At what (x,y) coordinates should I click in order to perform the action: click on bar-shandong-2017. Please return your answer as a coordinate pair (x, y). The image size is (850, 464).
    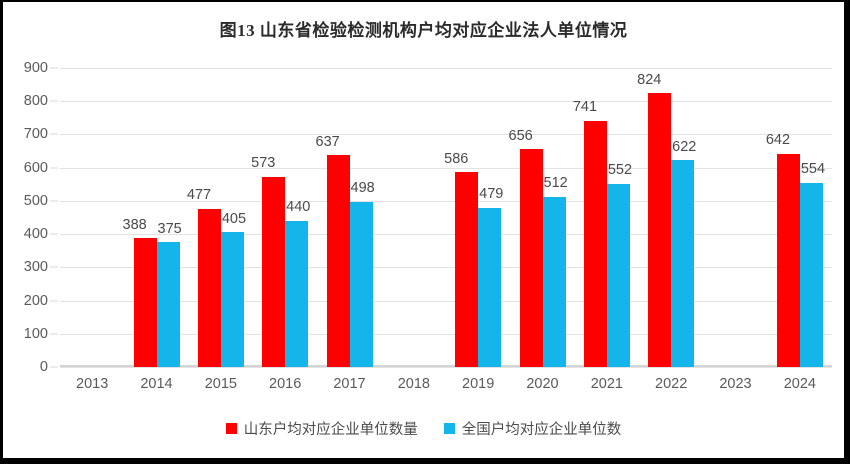
    Looking at the image, I should click on (338, 261).